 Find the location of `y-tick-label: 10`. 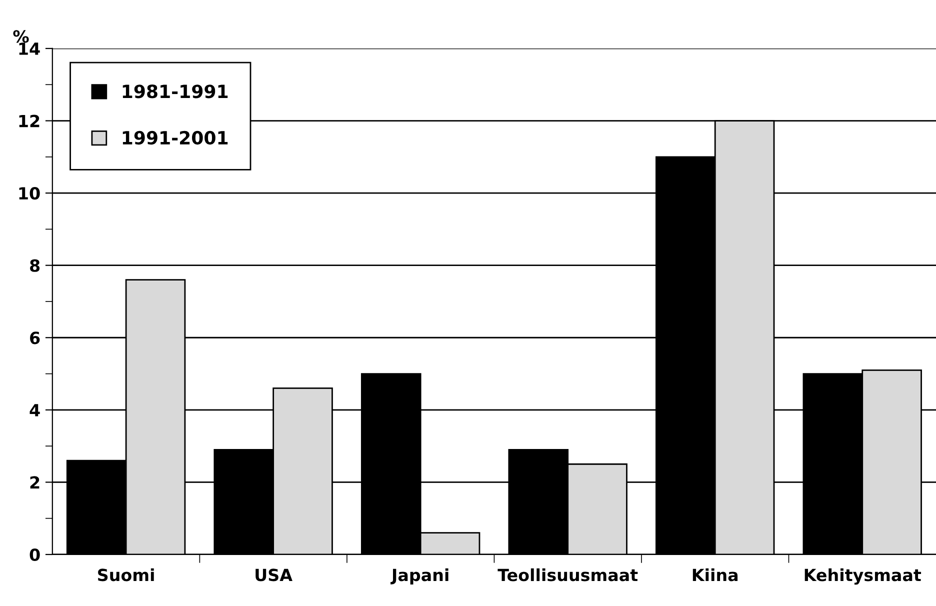

y-tick-label: 10 is located at coordinates (29, 193).